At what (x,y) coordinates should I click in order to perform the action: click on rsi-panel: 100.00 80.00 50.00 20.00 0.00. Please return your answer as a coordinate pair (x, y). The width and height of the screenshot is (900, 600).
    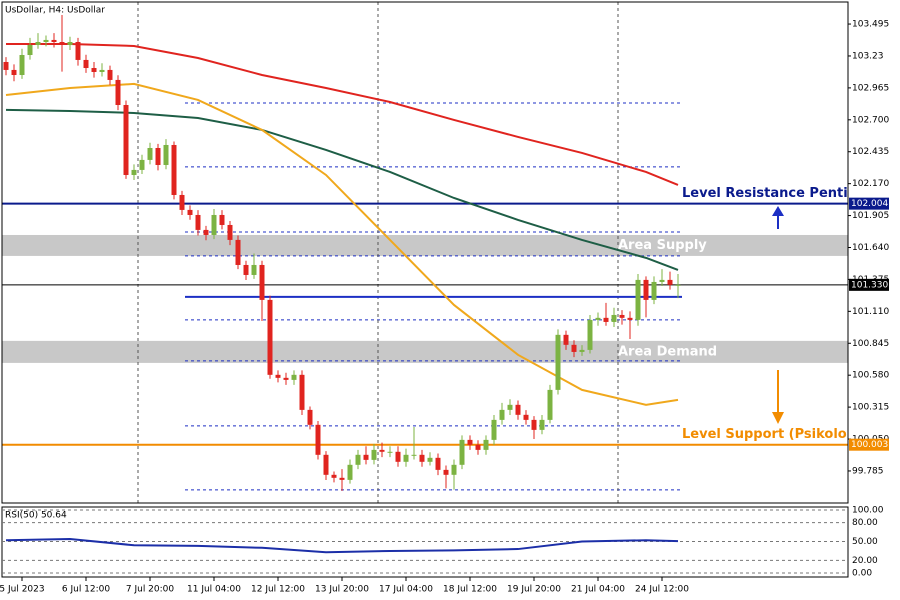
    Looking at the image, I should click on (443, 542).